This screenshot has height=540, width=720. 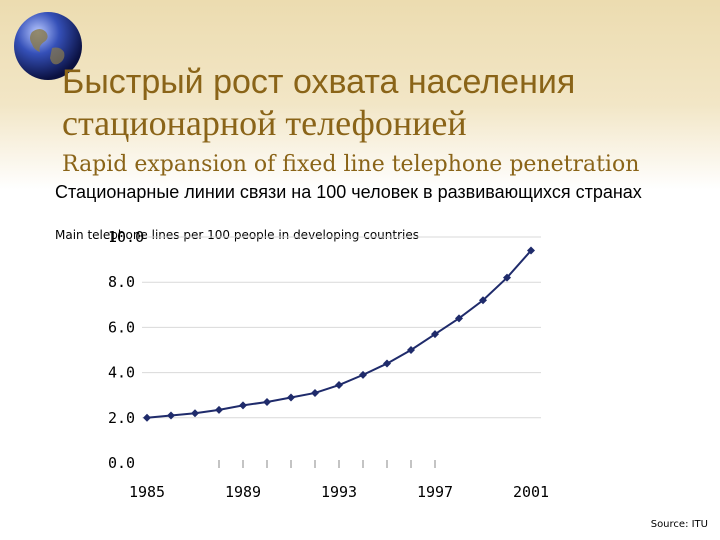 I want to click on x-tick-label: 1997, so click(x=435, y=492).